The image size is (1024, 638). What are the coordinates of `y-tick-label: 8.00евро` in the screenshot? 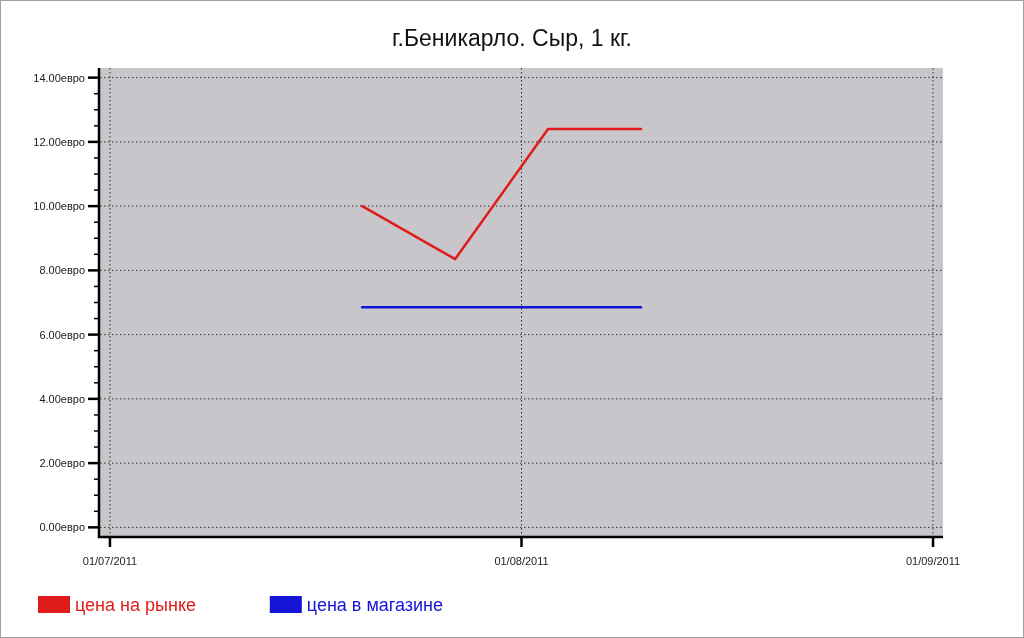 It's located at (62, 270).